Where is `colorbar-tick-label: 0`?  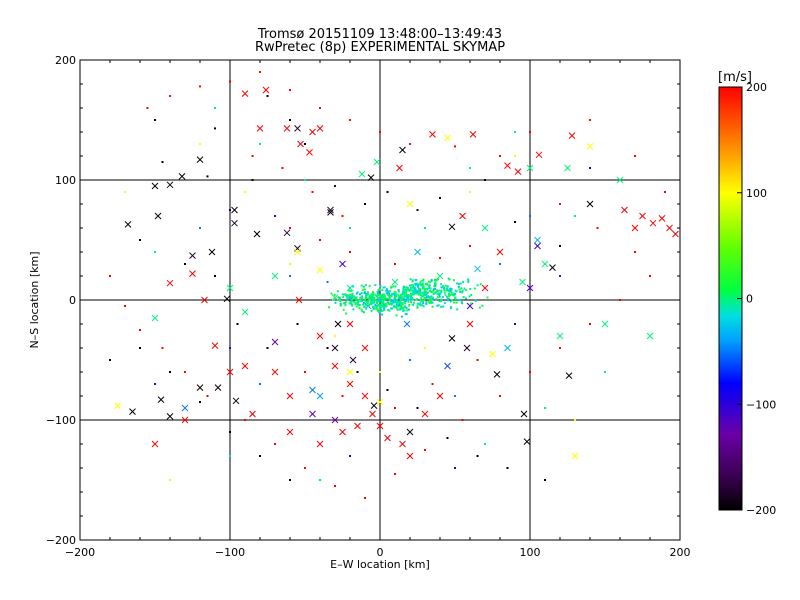 colorbar-tick-label: 0 is located at coordinates (749, 299).